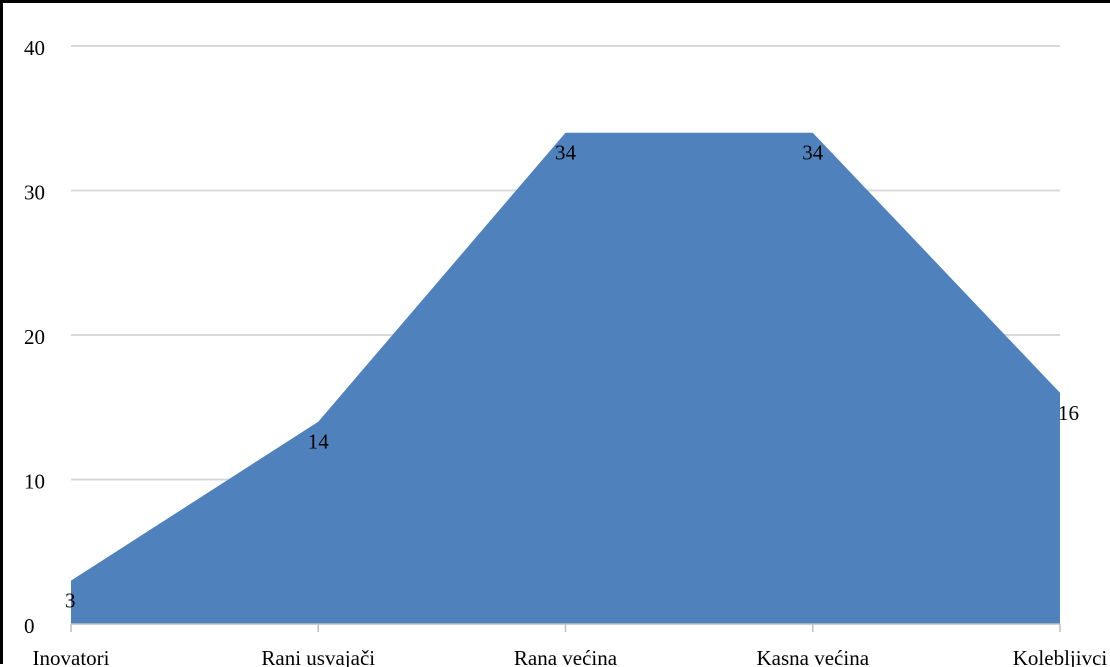  What do you see at coordinates (34, 482) in the screenshot?
I see `y-tick-label: 10` at bounding box center [34, 482].